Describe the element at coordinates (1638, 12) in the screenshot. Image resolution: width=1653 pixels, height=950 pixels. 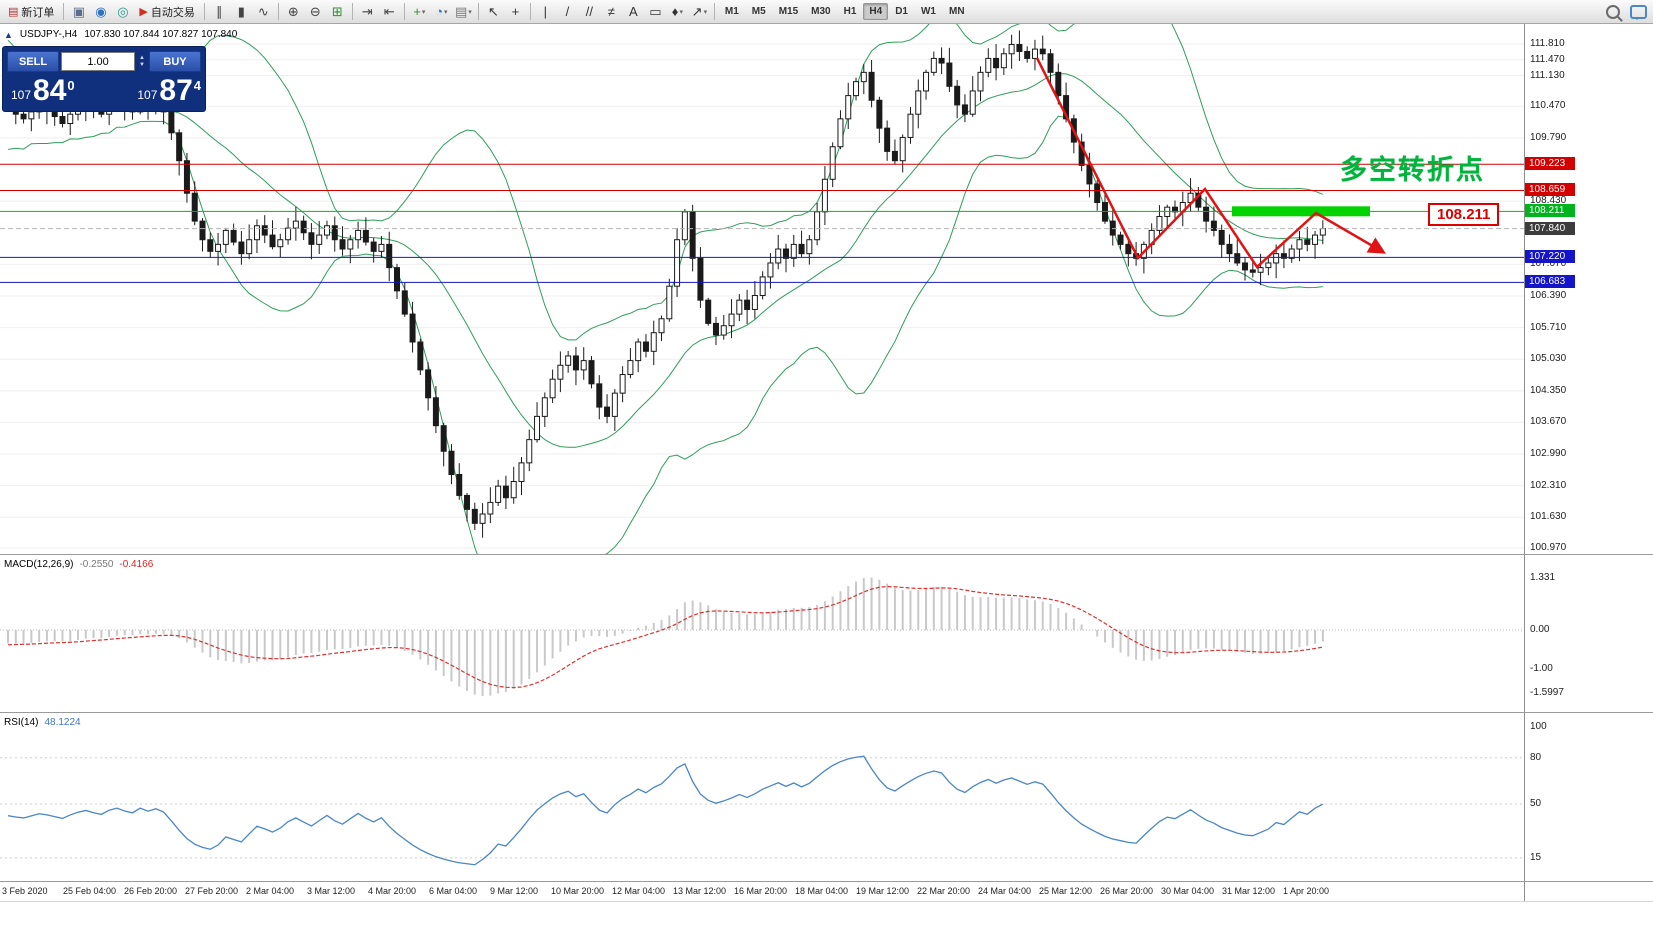
I see `chat-icon` at that location.